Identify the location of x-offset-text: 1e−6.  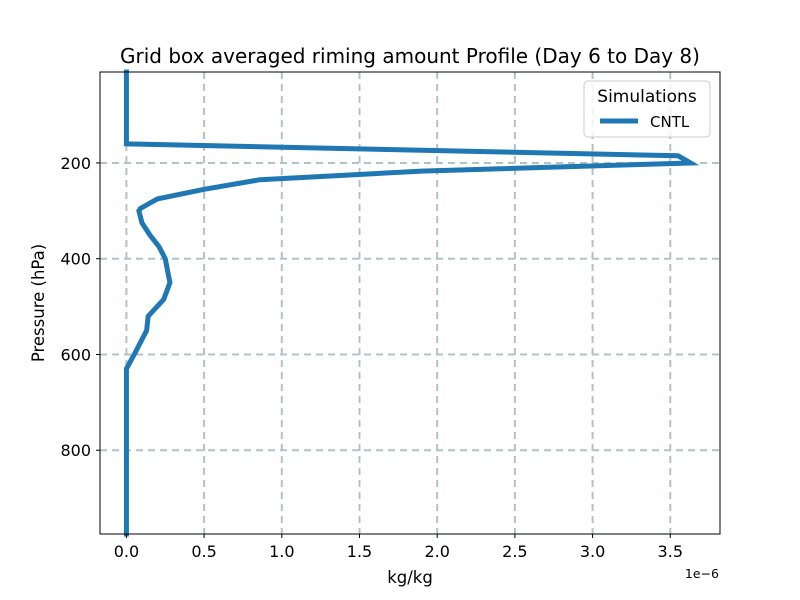
(702, 573).